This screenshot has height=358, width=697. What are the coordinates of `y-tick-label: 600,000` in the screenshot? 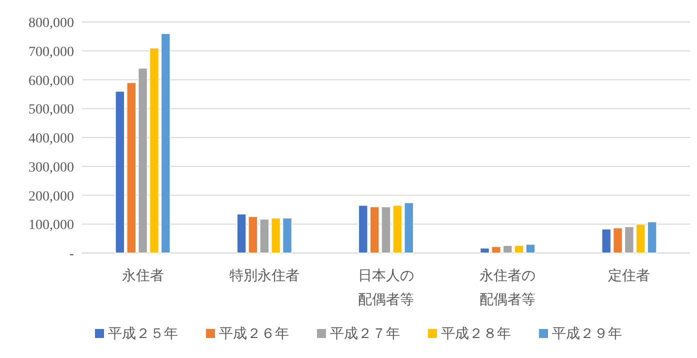 It's located at (51, 81).